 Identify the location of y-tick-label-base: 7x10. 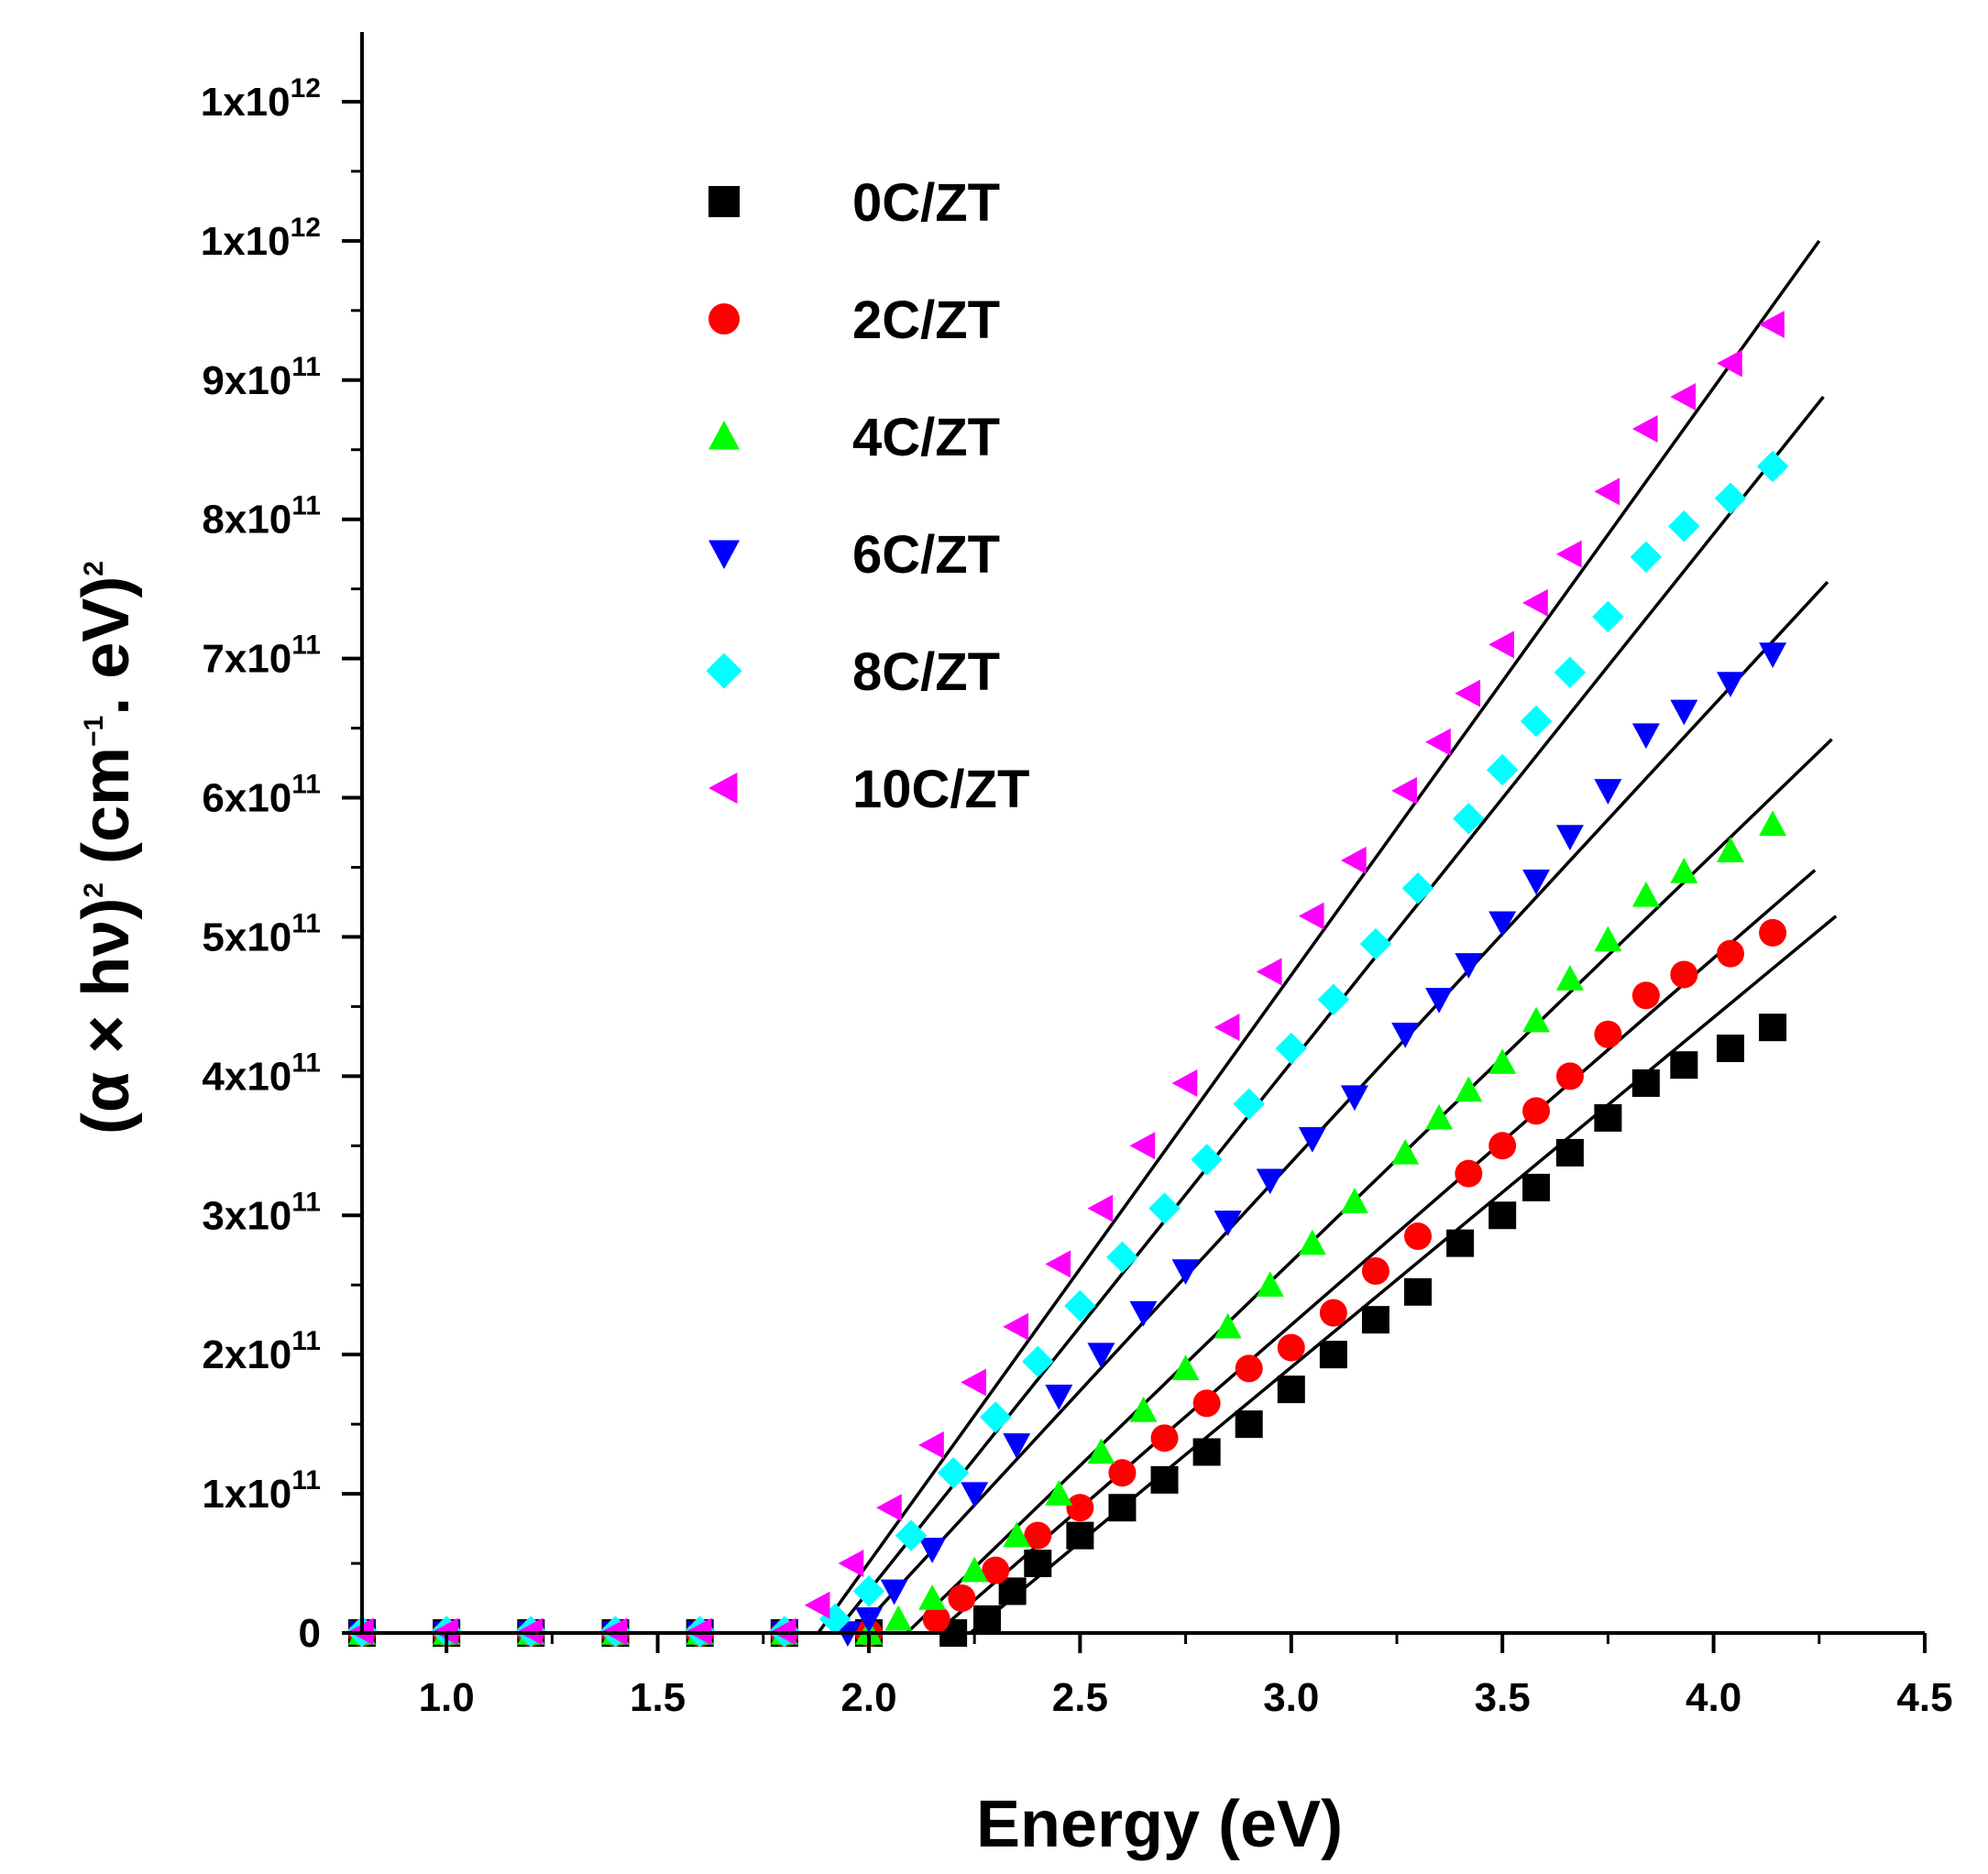
(246, 659).